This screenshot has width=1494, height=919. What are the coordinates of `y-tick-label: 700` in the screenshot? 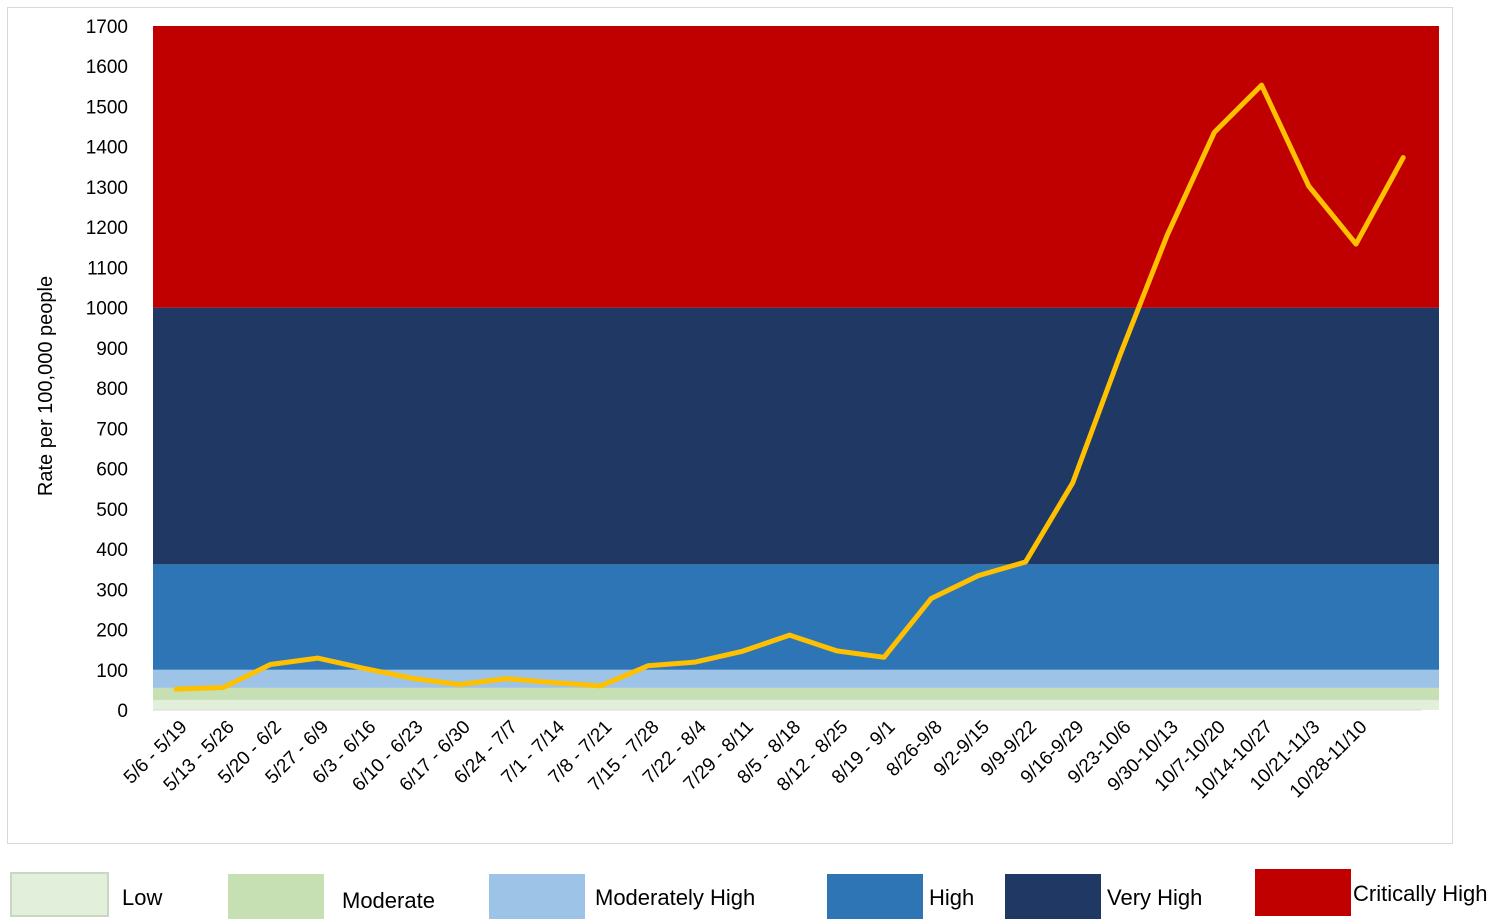 It's located at (112, 429).